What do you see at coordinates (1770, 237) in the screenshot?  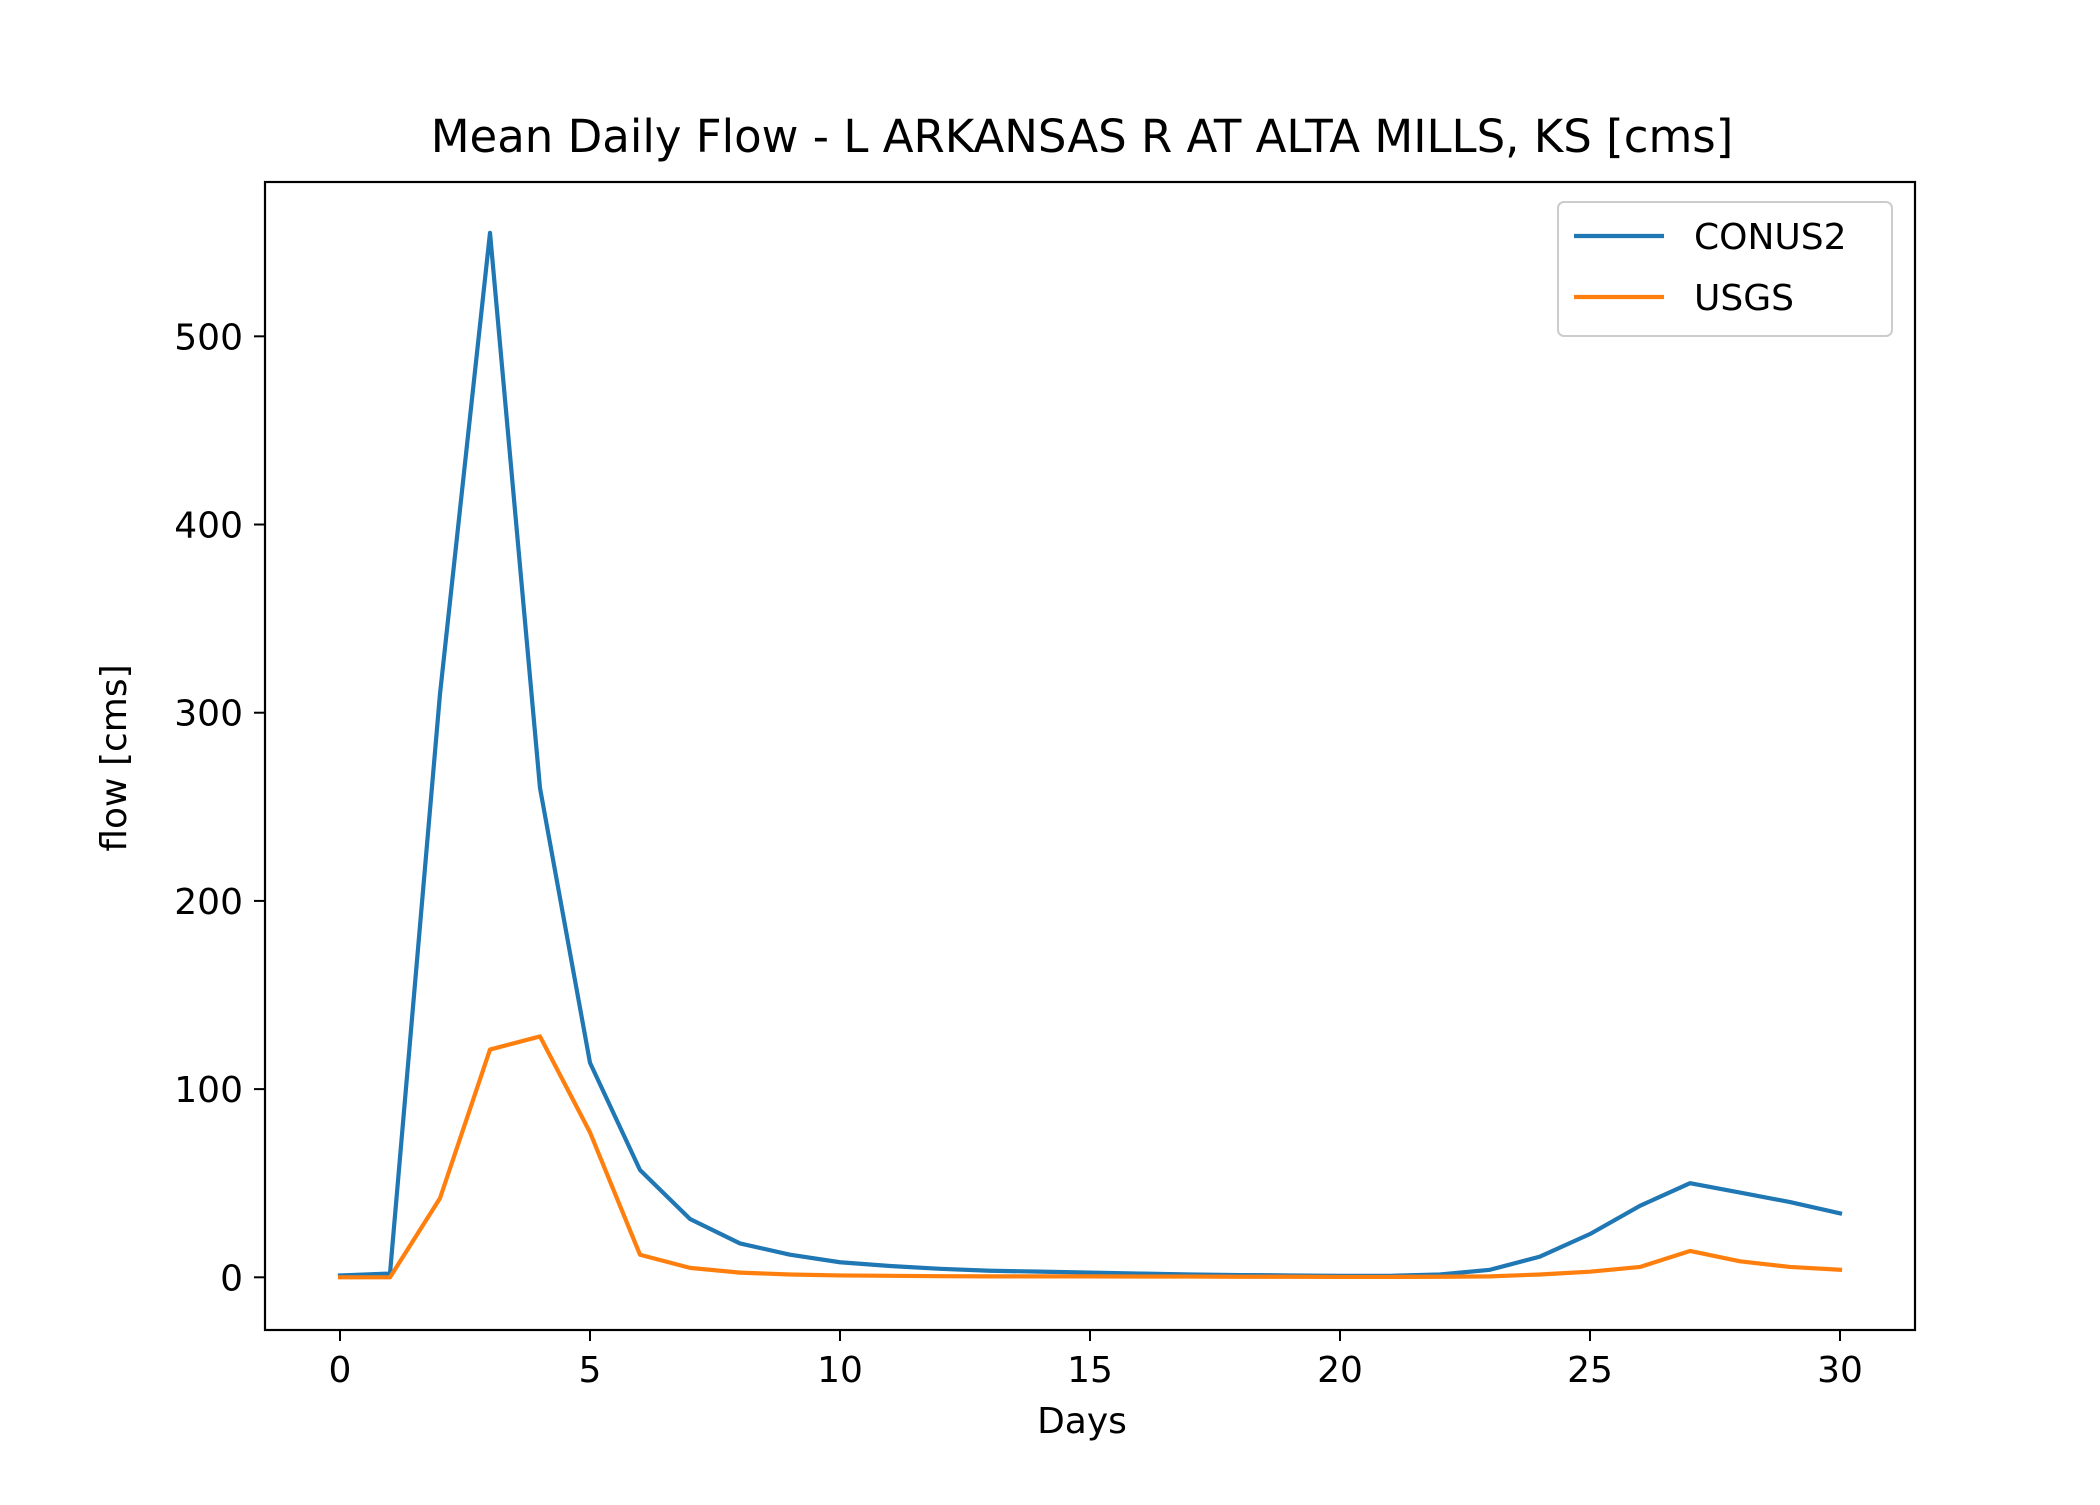 I see `legend-label-conus2: CONUS2` at bounding box center [1770, 237].